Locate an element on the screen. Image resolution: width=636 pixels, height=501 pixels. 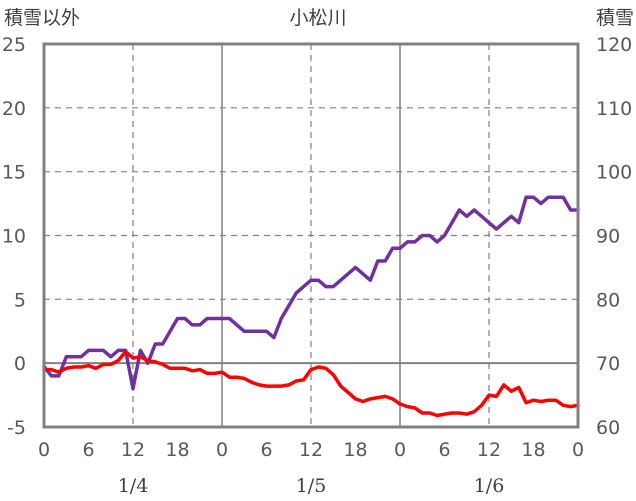
chart-title: 小松川 is located at coordinates (317, 18).